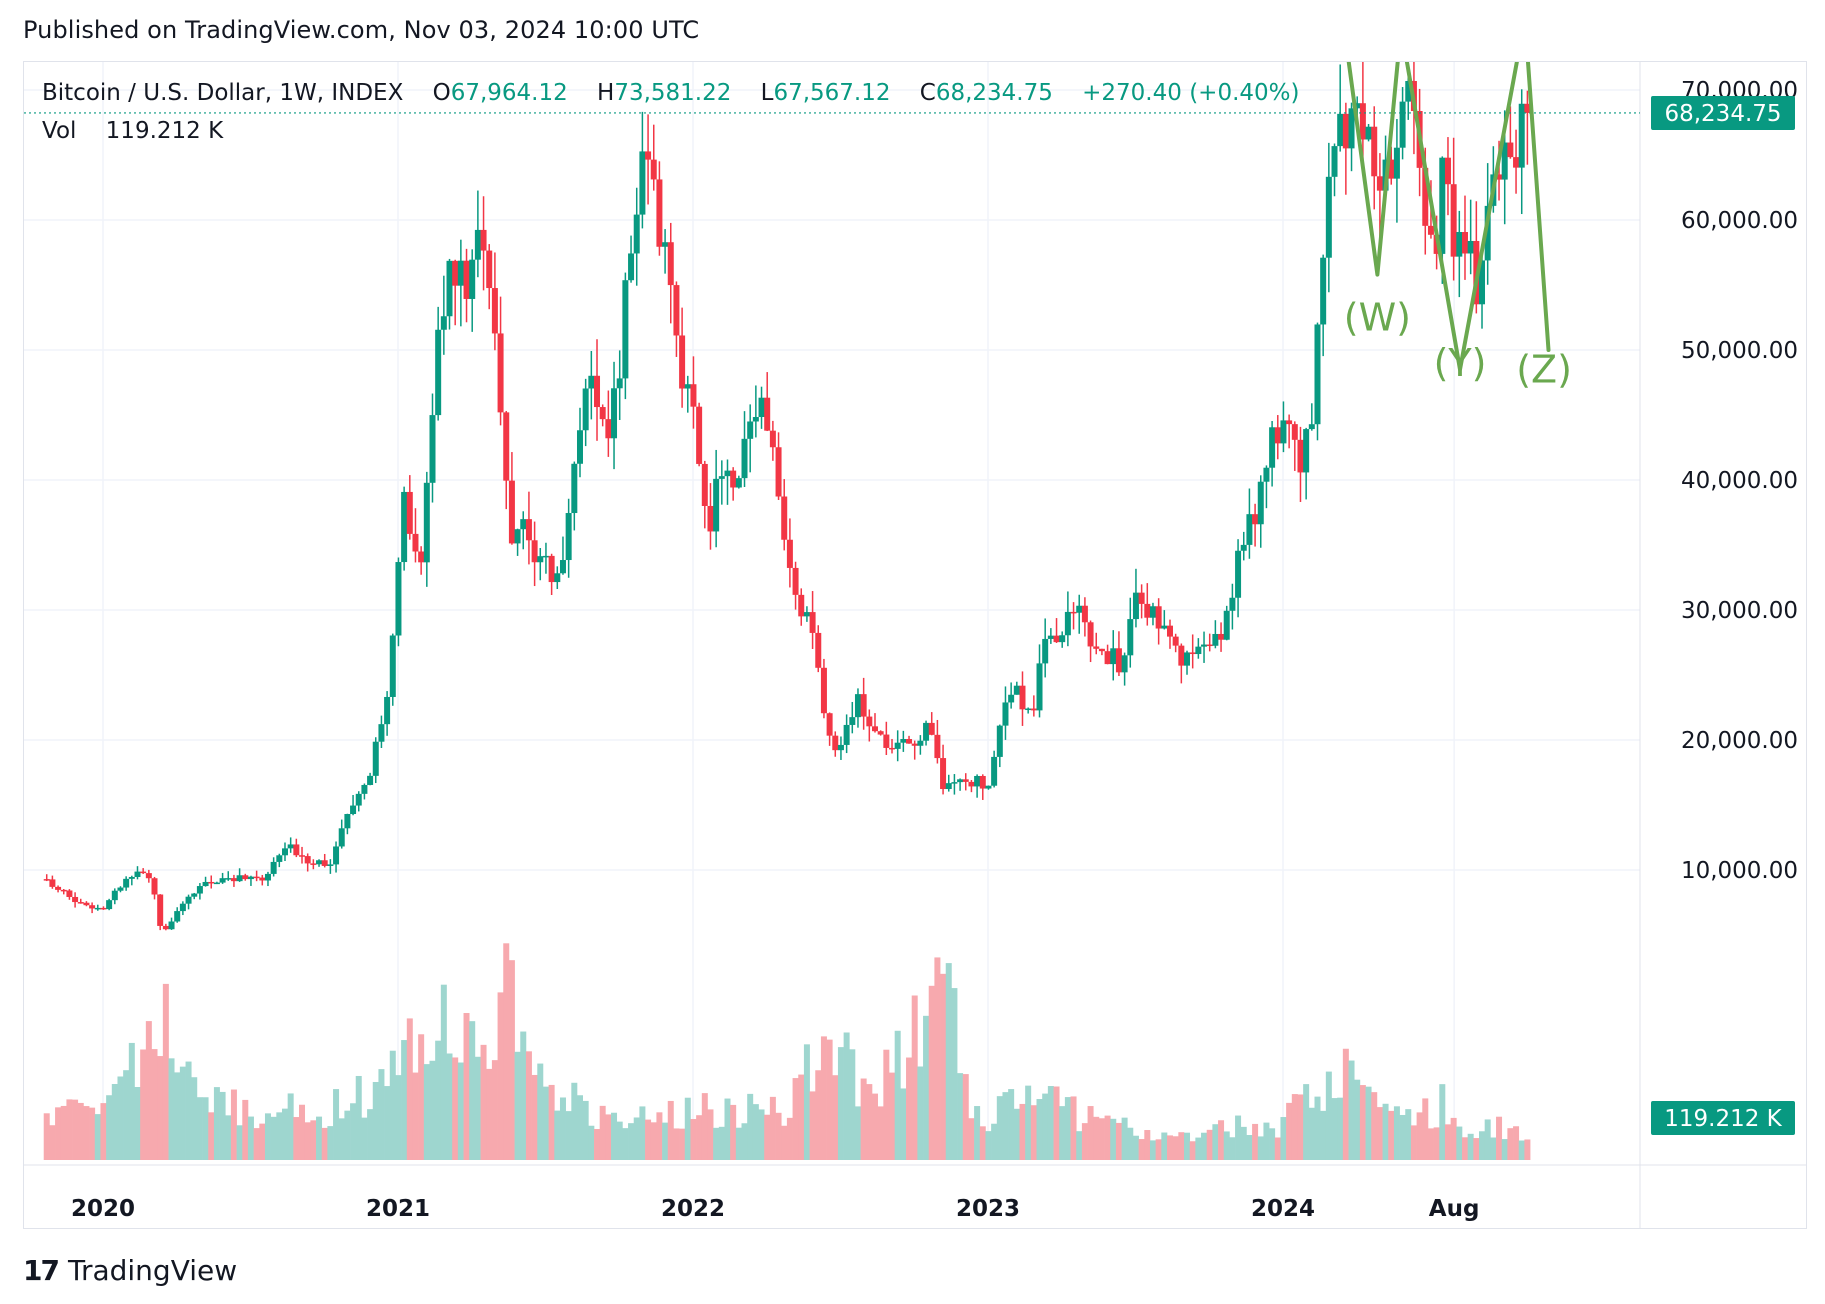 The height and width of the screenshot is (1304, 1825). Describe the element at coordinates (1739, 611) in the screenshot. I see `y-tick-label: 30,000.00` at that location.